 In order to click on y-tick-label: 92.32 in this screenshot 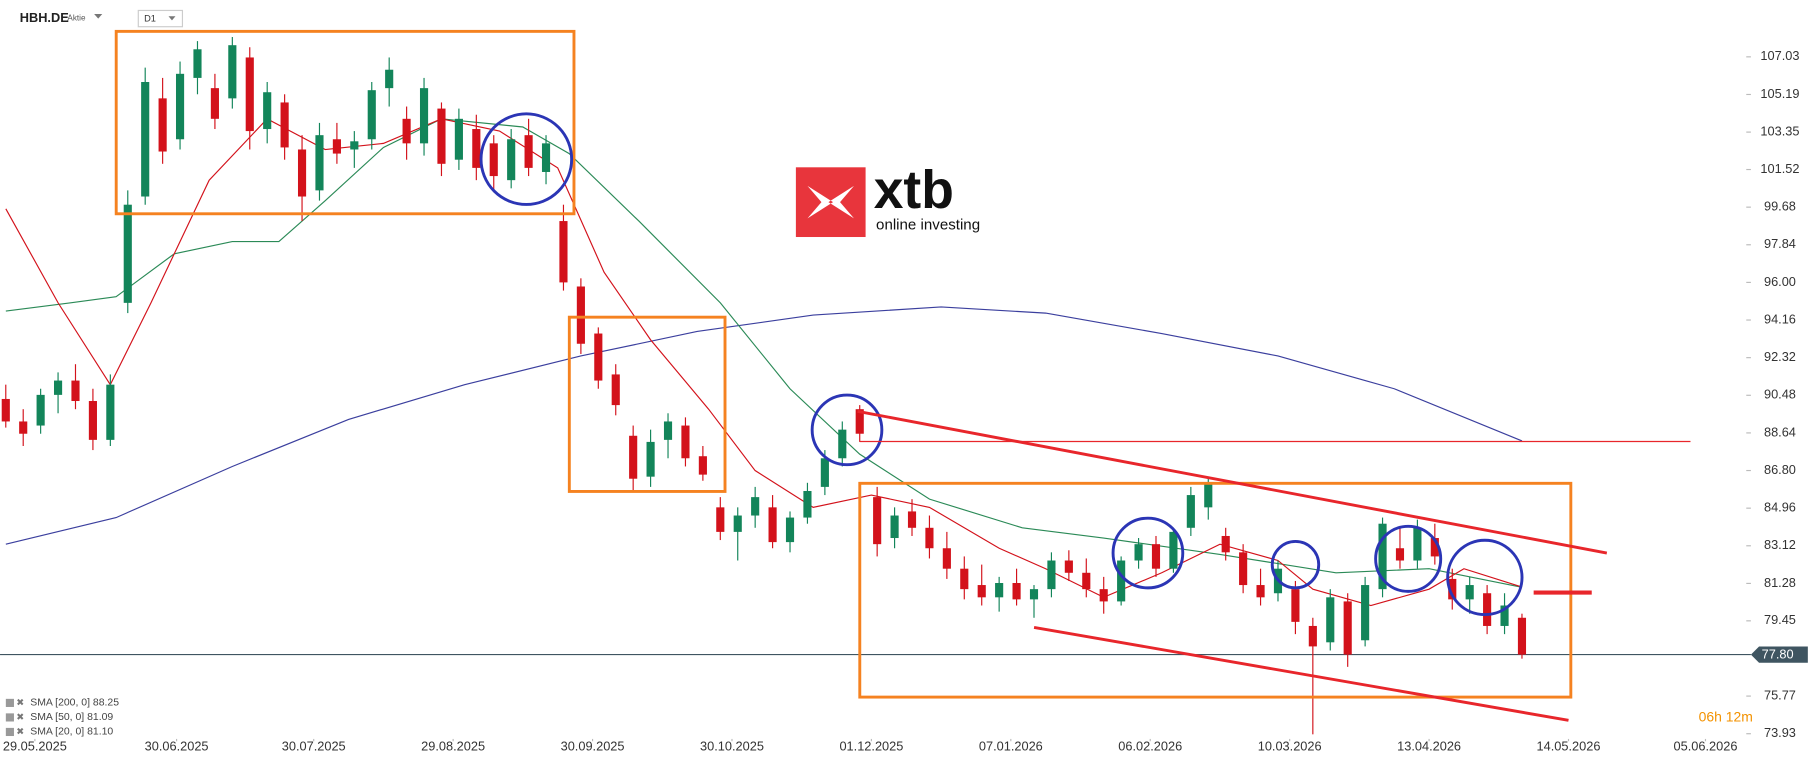, I will do `click(1780, 356)`.